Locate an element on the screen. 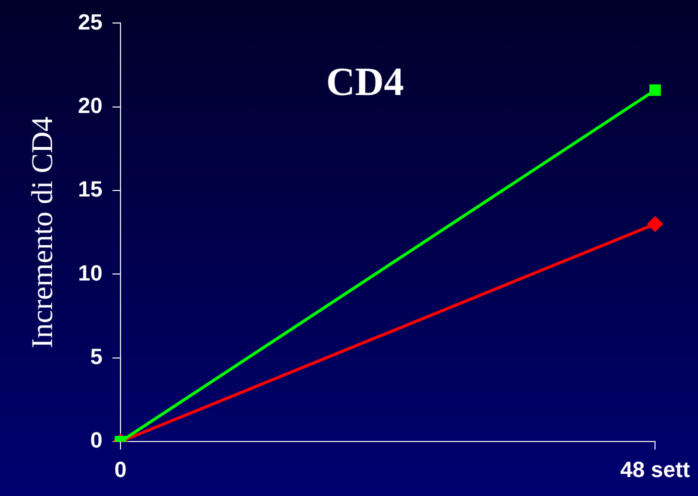 The height and width of the screenshot is (496, 698). y-tick-label: 20 is located at coordinates (90, 105).